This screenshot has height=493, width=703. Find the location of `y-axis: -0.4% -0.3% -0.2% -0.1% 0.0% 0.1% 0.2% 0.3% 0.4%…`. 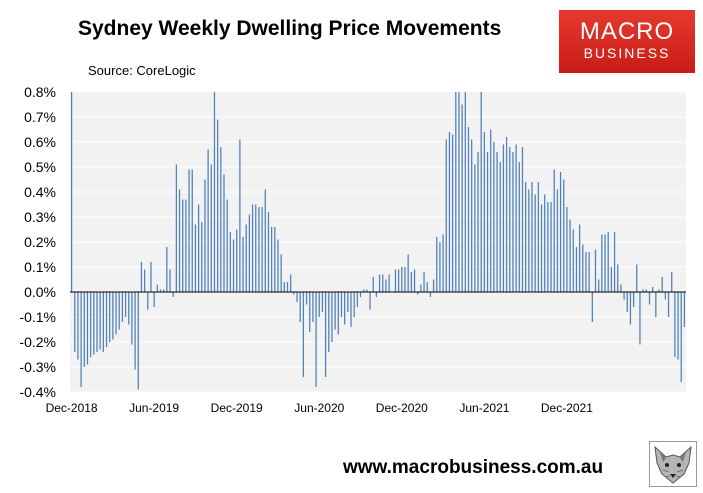

y-axis: -0.4% -0.3% -0.2% -0.1% 0.0% 0.1% 0.2% 0.3% 0.4%… is located at coordinates (37, 242).